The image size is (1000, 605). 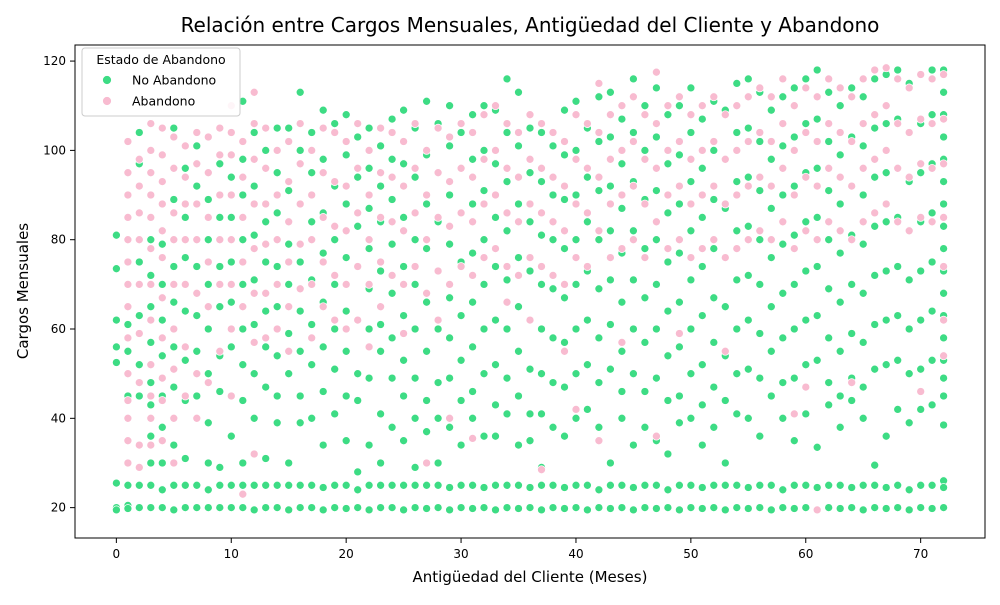 What do you see at coordinates (805, 554) in the screenshot?
I see `x-tick-label: 60` at bounding box center [805, 554].